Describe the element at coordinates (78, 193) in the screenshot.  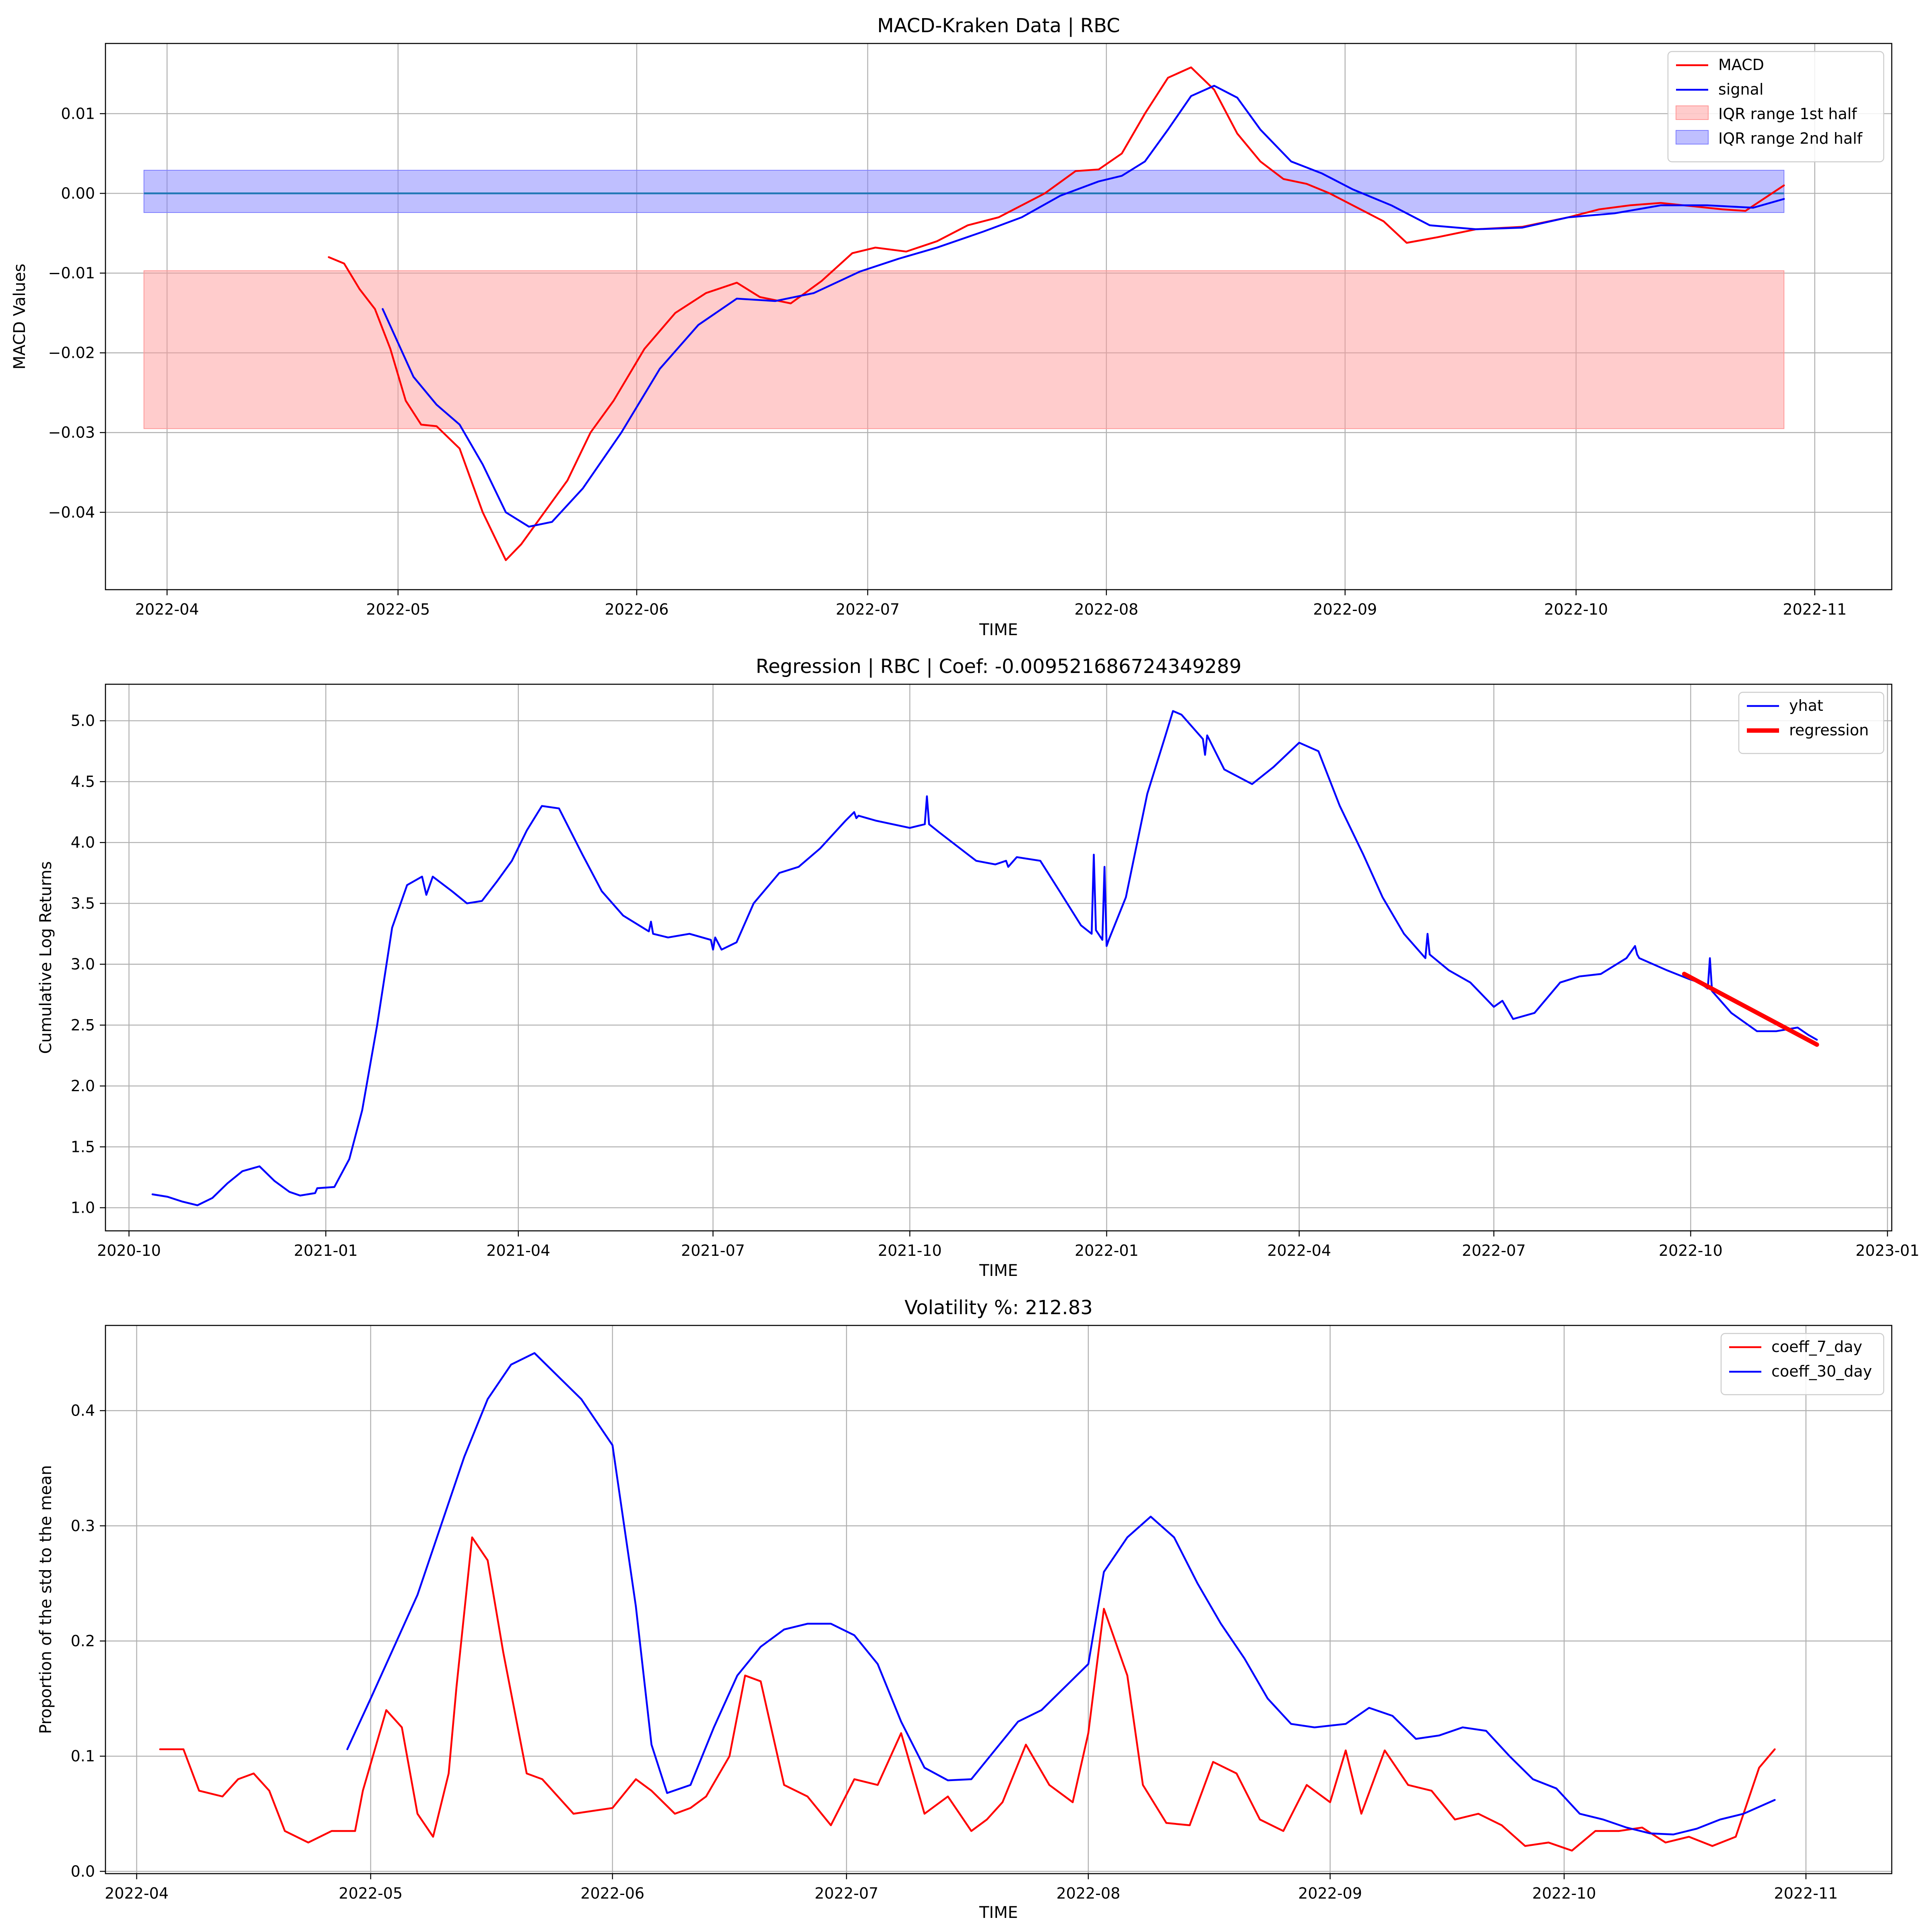
I see `y-tick-label: 0.00` at that location.